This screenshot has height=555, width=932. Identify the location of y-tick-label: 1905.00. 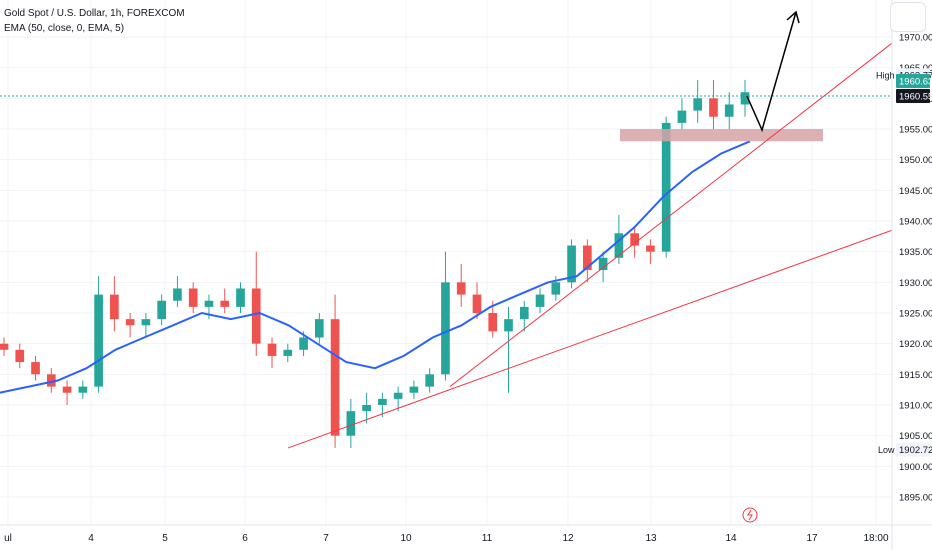
(915, 436).